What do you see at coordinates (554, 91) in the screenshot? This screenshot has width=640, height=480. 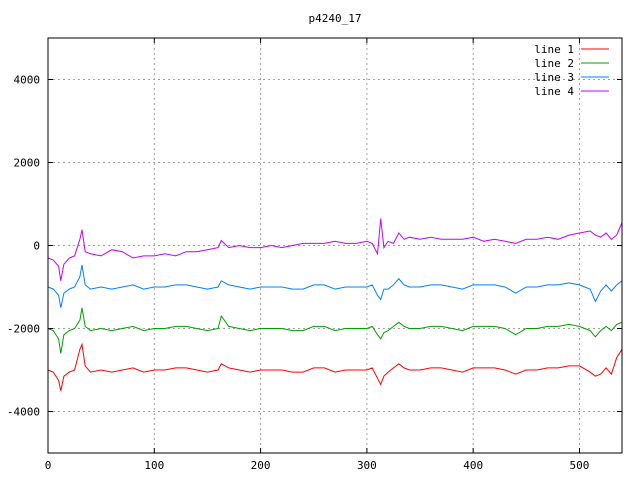 I see `legend-label-4: line 4` at bounding box center [554, 91].